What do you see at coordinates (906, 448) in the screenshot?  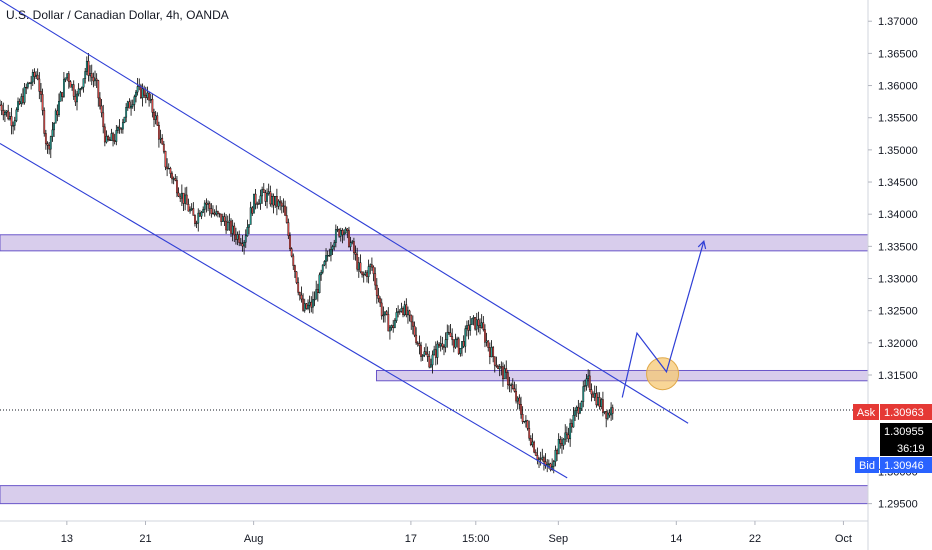 I see `countdown-box` at bounding box center [906, 448].